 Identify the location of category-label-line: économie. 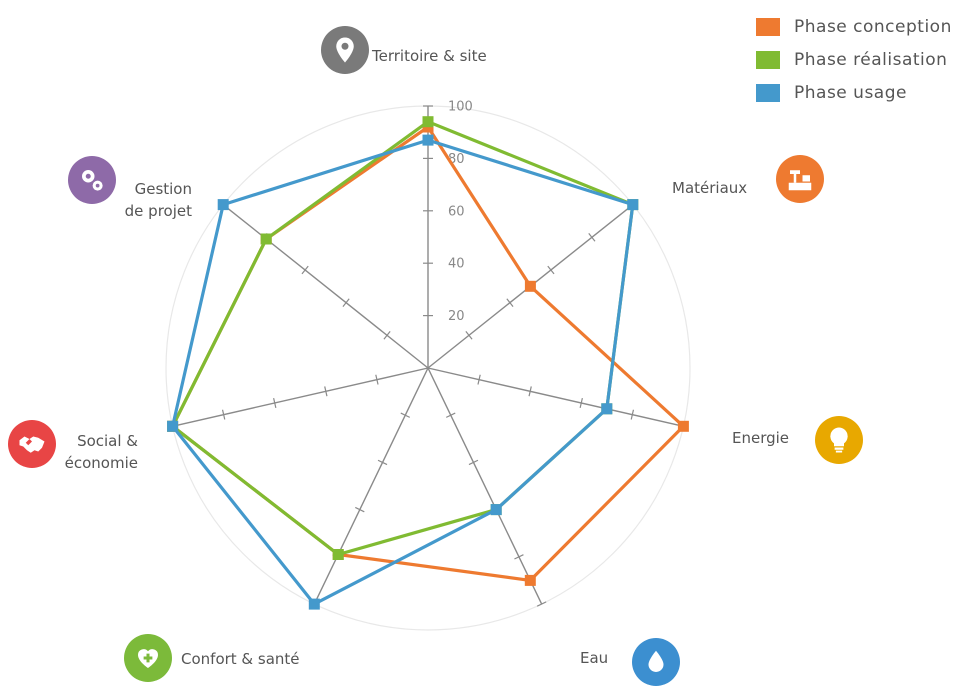
(101, 463).